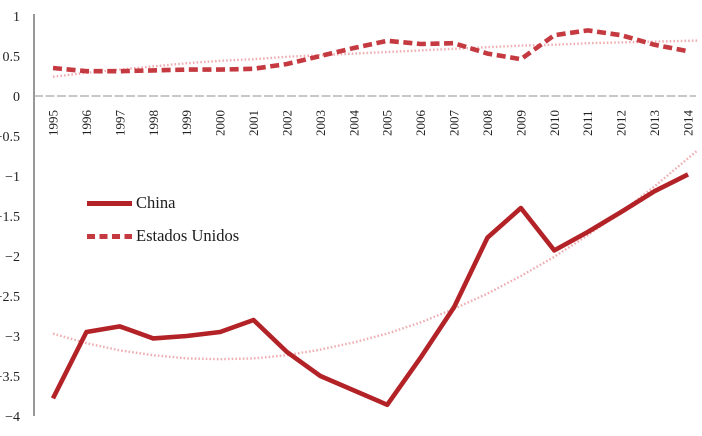 Image resolution: width=702 pixels, height=436 pixels. What do you see at coordinates (520, 123) in the screenshot?
I see `x-axis-tick-label: 2009` at bounding box center [520, 123].